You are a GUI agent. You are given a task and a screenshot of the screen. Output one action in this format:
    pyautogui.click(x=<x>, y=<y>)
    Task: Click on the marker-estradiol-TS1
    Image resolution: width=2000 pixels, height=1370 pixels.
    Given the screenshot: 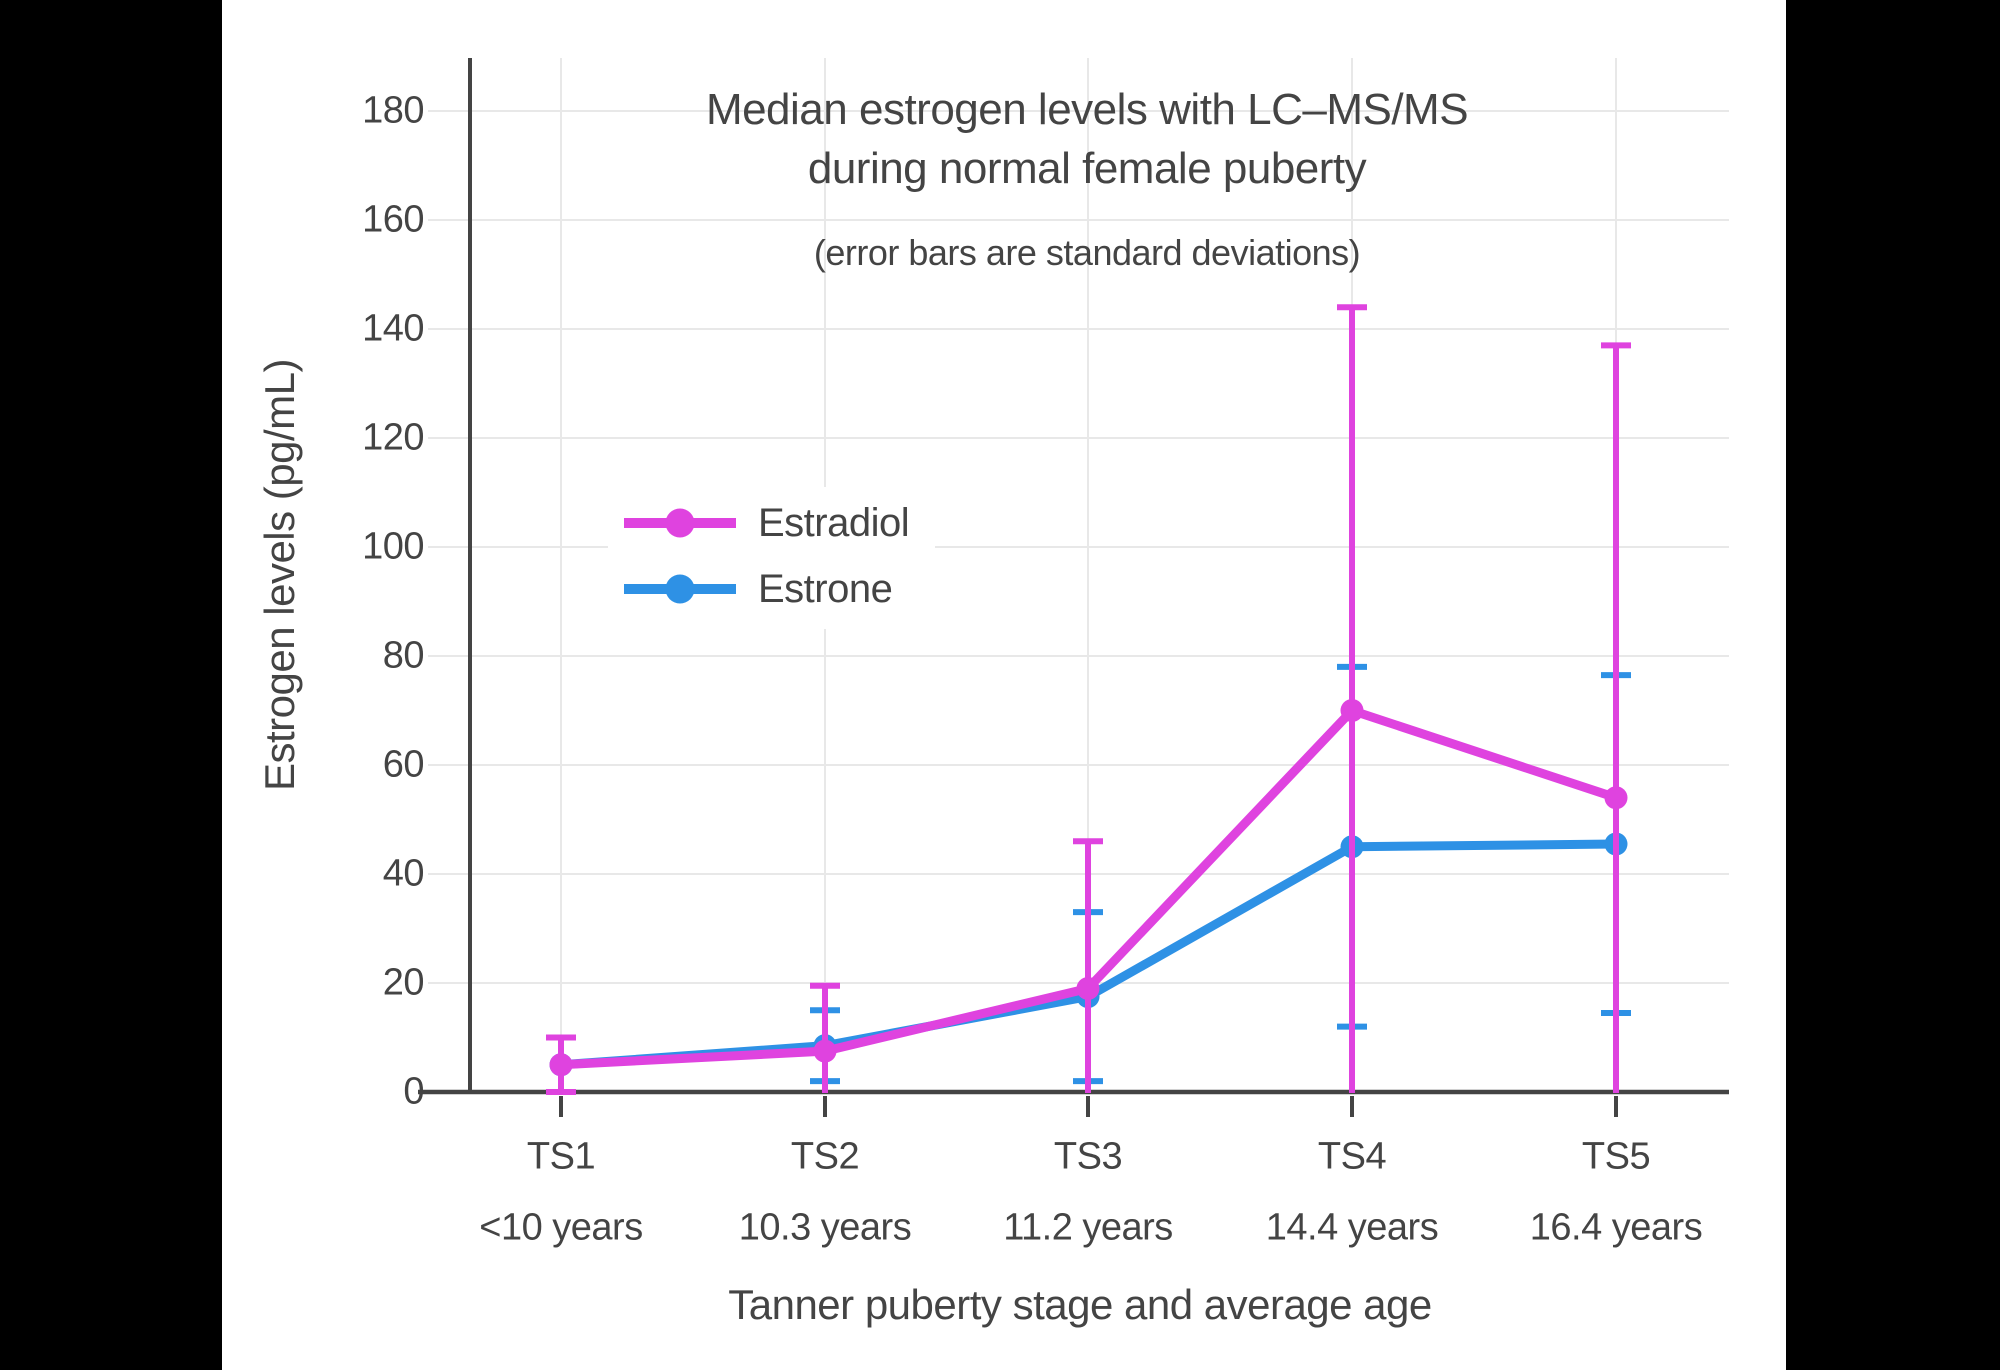 What is the action you would take?
    pyautogui.click(x=561, y=1065)
    